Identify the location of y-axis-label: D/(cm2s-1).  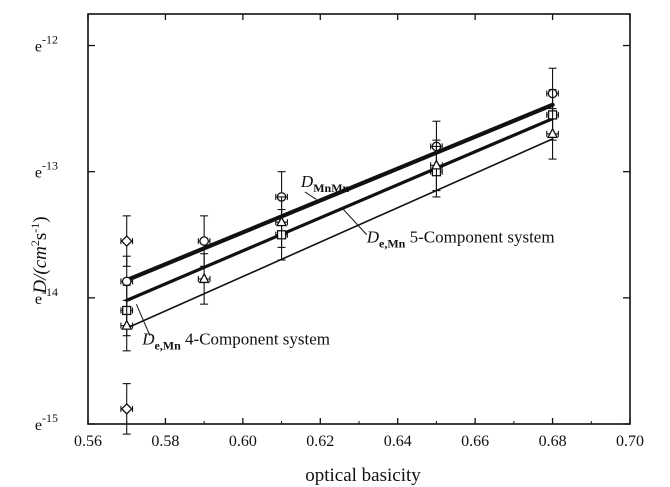
(39, 255).